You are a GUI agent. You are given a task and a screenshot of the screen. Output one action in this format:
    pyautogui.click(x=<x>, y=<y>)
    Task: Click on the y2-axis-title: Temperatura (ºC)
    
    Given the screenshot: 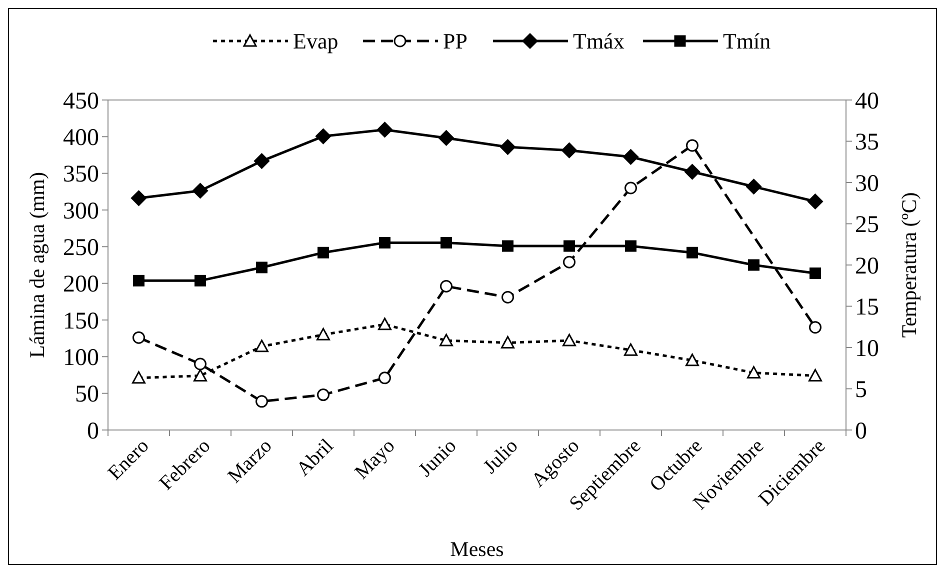 What is the action you would take?
    pyautogui.click(x=909, y=265)
    